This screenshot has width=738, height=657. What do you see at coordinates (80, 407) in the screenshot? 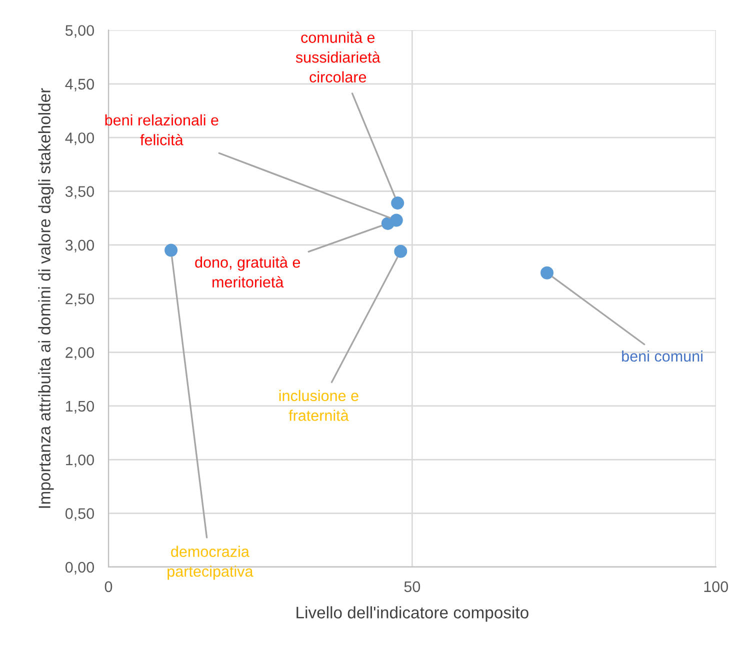
I see `y-tick-label: 1,50` at bounding box center [80, 407].